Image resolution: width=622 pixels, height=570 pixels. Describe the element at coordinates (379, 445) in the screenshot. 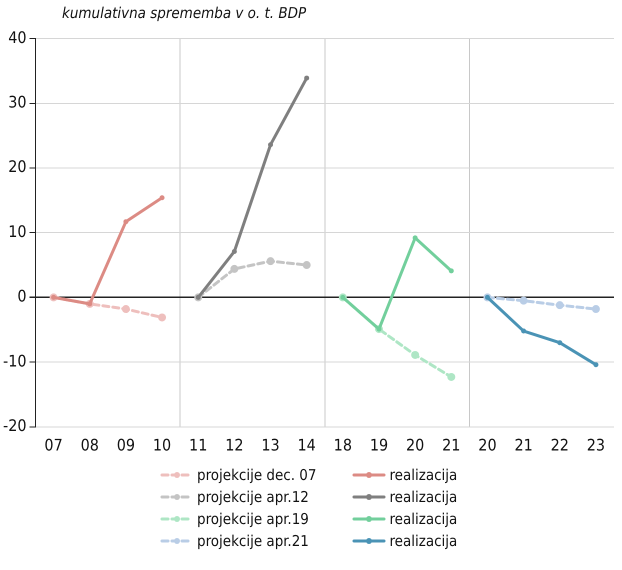

I see `x-tick-label: 19` at that location.